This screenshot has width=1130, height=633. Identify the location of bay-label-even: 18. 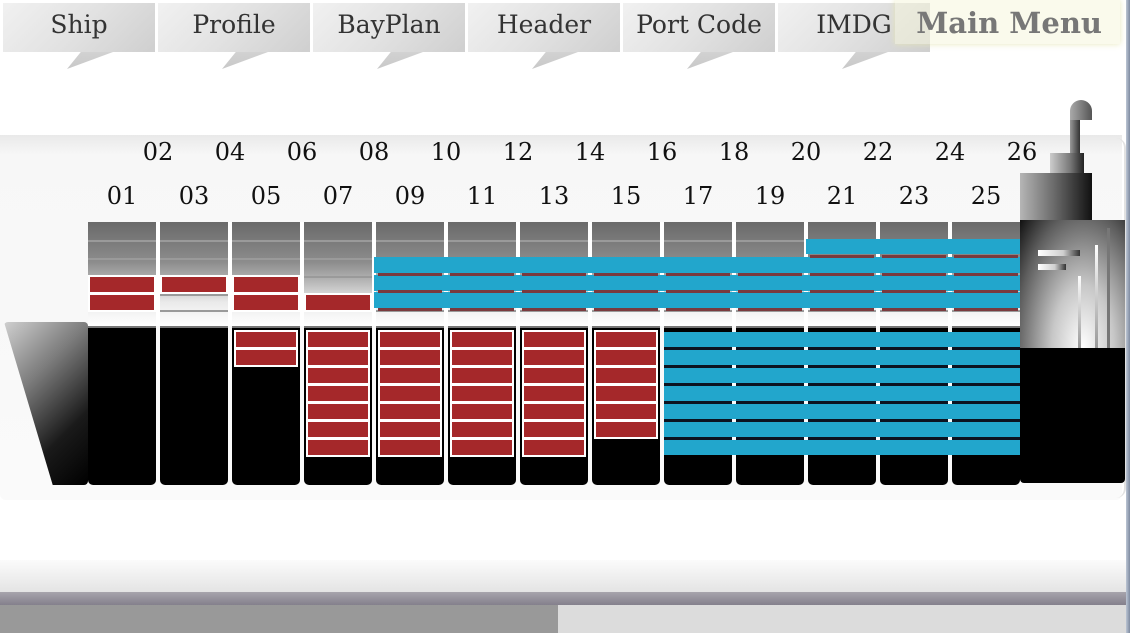
(734, 152).